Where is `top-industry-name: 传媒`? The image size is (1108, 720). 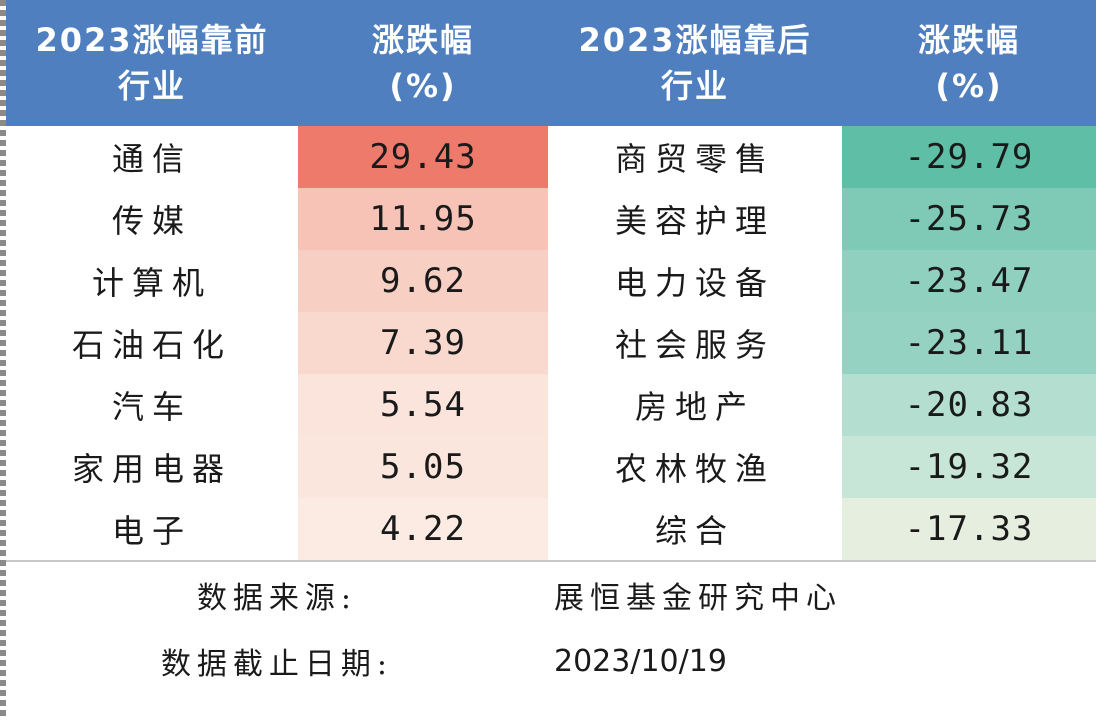
top-industry-name: 传媒 is located at coordinates (151, 221).